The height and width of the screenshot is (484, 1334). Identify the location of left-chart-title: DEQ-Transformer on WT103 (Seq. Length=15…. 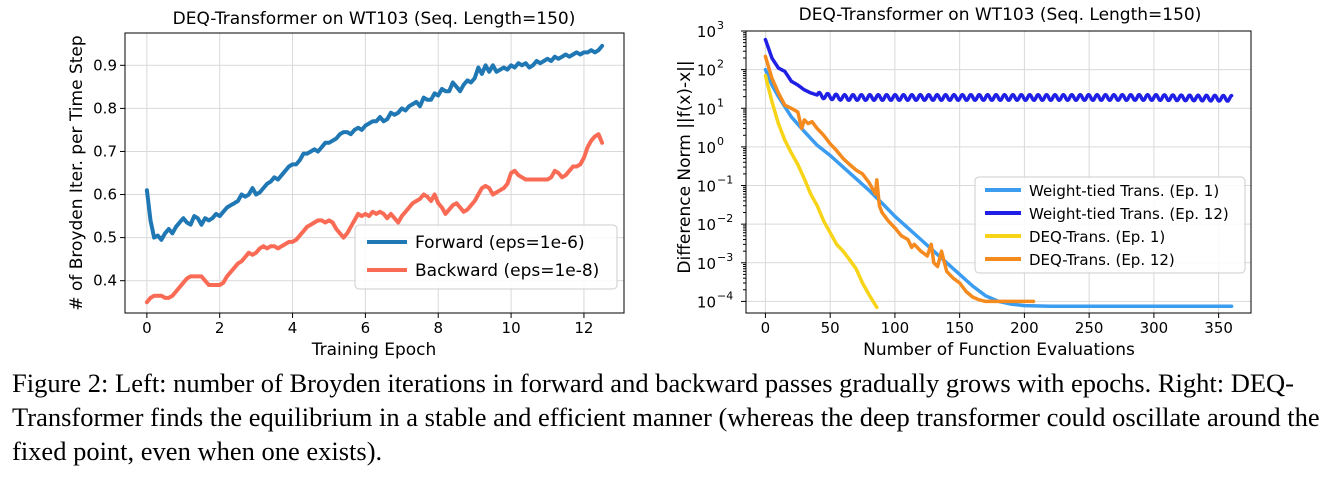
(374, 19).